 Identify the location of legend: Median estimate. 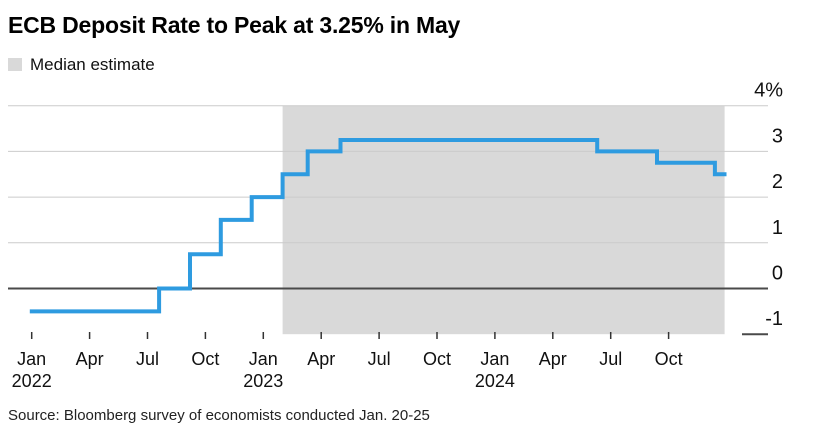
(81, 64).